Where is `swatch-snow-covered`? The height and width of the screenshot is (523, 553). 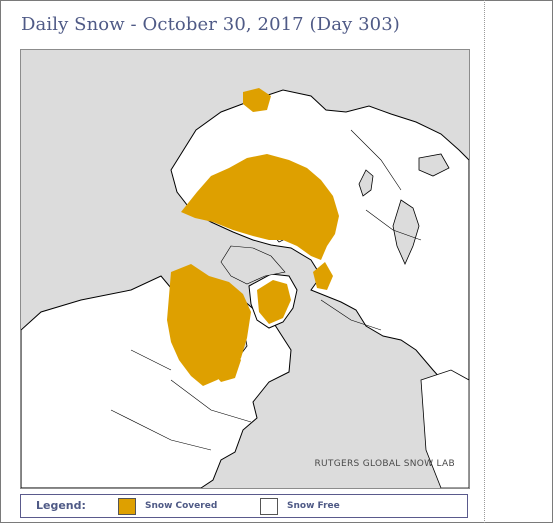 swatch-snow-covered is located at coordinates (127, 506).